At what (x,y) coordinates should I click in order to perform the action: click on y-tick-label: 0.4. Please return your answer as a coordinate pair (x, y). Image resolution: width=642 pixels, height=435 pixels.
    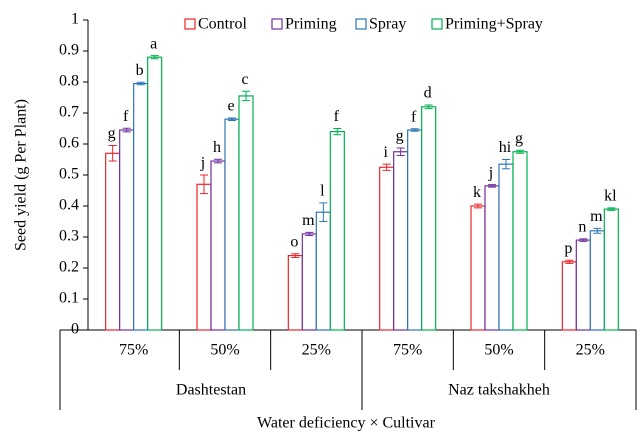
    Looking at the image, I should click on (69, 205).